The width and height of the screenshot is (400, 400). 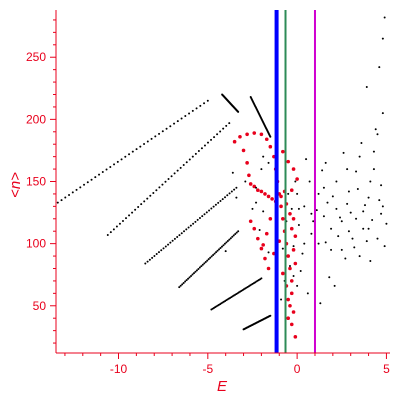 I want to click on y-tick-label: 150, so click(x=36, y=182).